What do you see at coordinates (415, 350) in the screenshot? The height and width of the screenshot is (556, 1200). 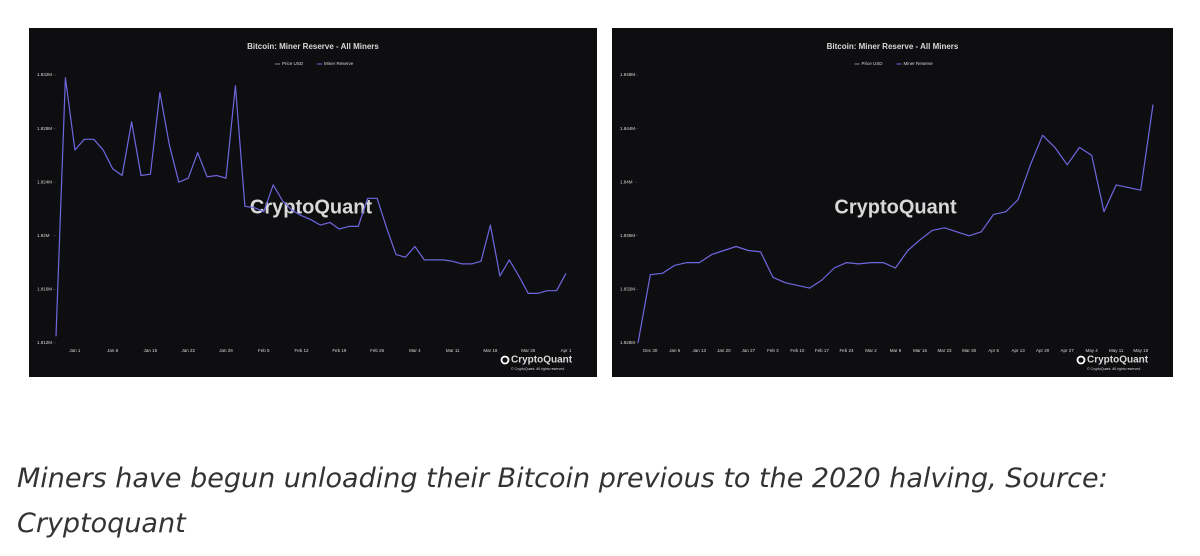 I see `x-tick-label: Mar 4` at bounding box center [415, 350].